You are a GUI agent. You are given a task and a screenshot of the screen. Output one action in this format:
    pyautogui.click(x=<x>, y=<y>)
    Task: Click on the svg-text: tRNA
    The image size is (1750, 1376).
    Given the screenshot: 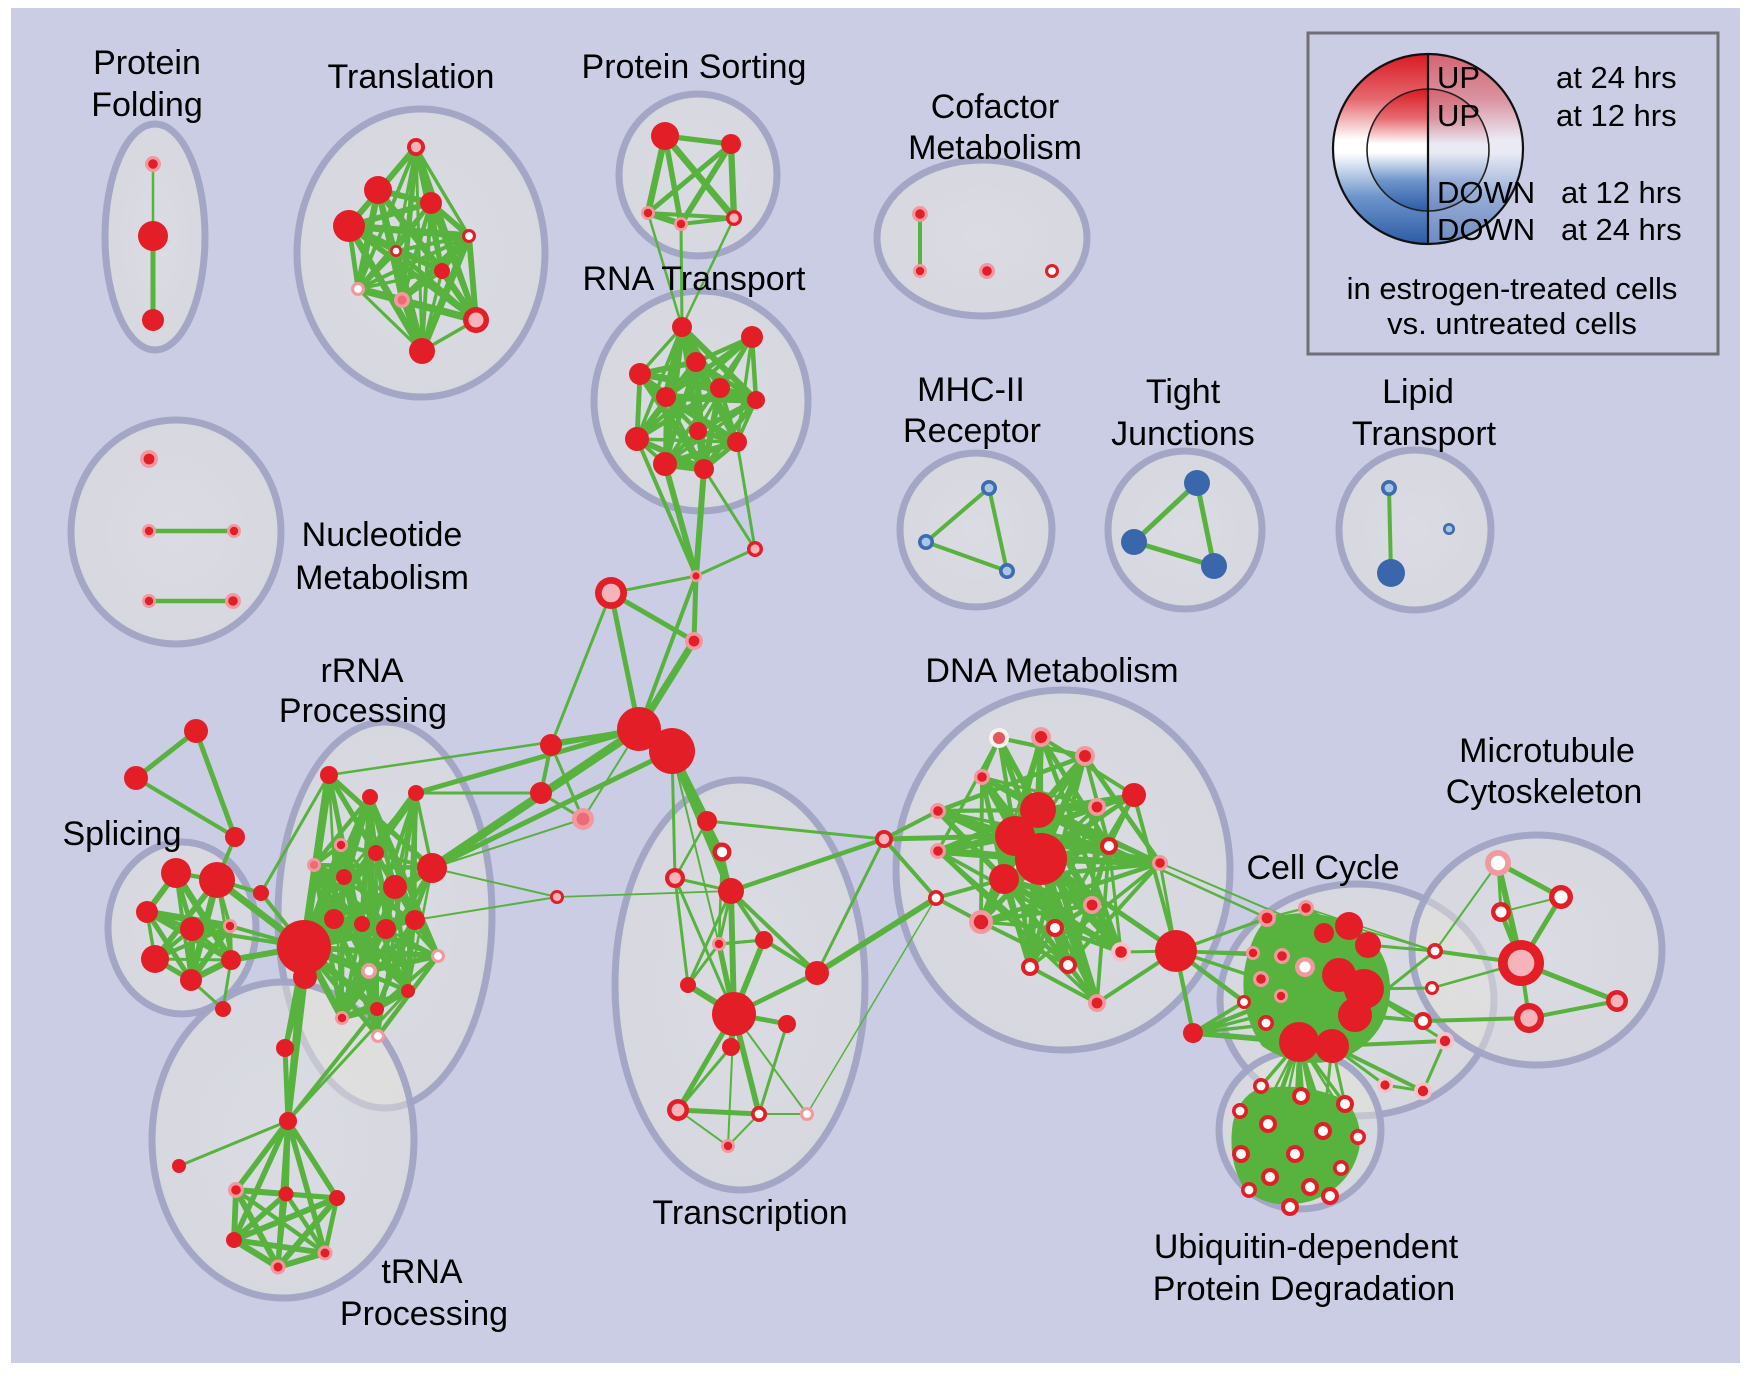 What is the action you would take?
    pyautogui.click(x=422, y=1272)
    